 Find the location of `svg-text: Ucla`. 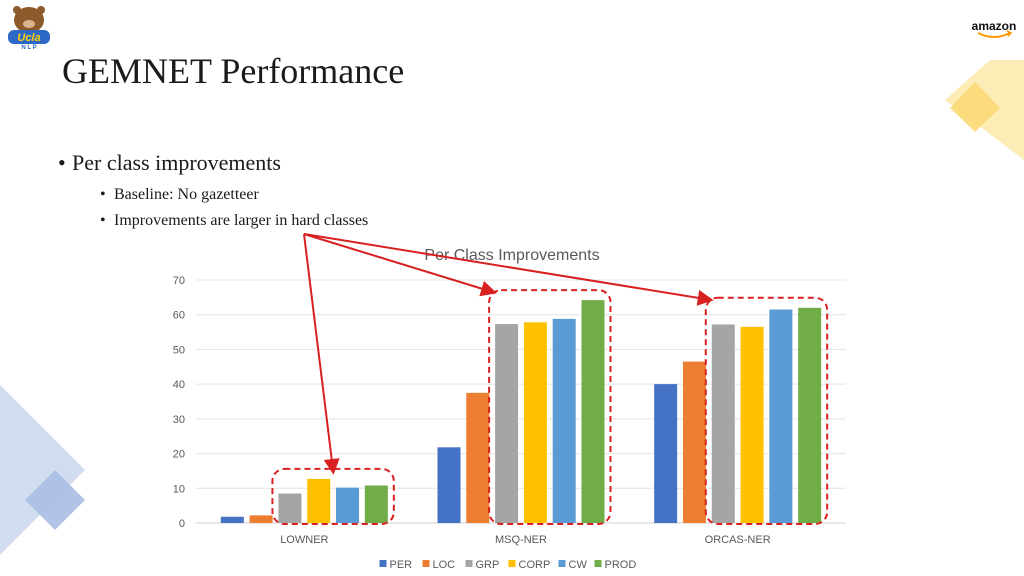

svg-text: Ucla is located at coordinates (28, 38).